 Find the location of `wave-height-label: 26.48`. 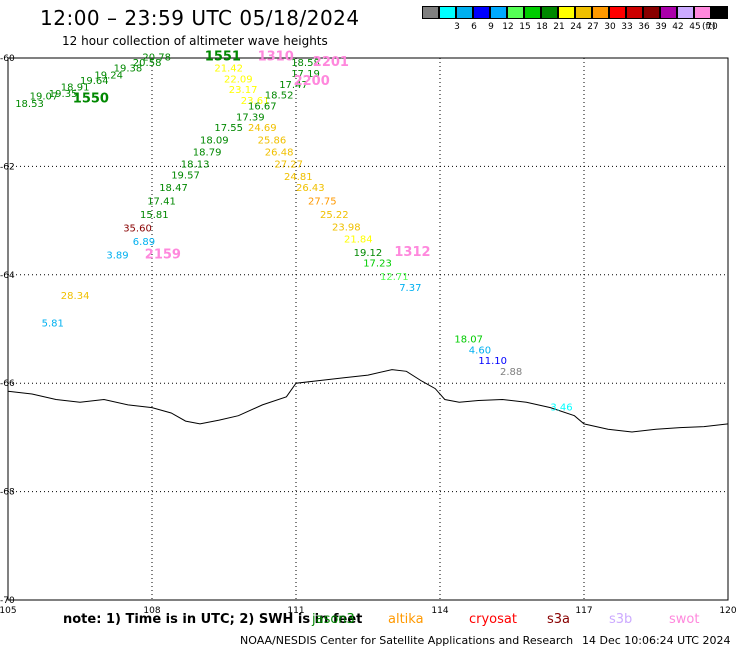

wave-height-label: 26.48 is located at coordinates (279, 153).